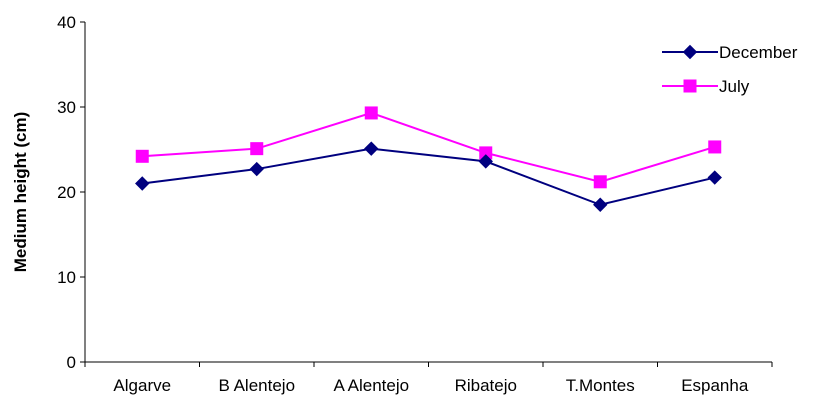 The width and height of the screenshot is (815, 405). Describe the element at coordinates (71, 362) in the screenshot. I see `y-tick-label: 0` at that location.